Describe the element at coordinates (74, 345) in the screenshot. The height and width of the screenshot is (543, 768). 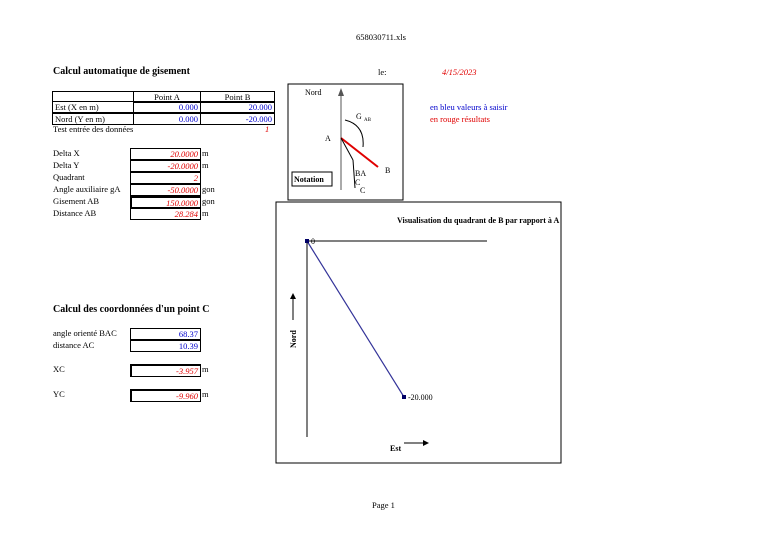
I see `input-label: distance AC` at that location.